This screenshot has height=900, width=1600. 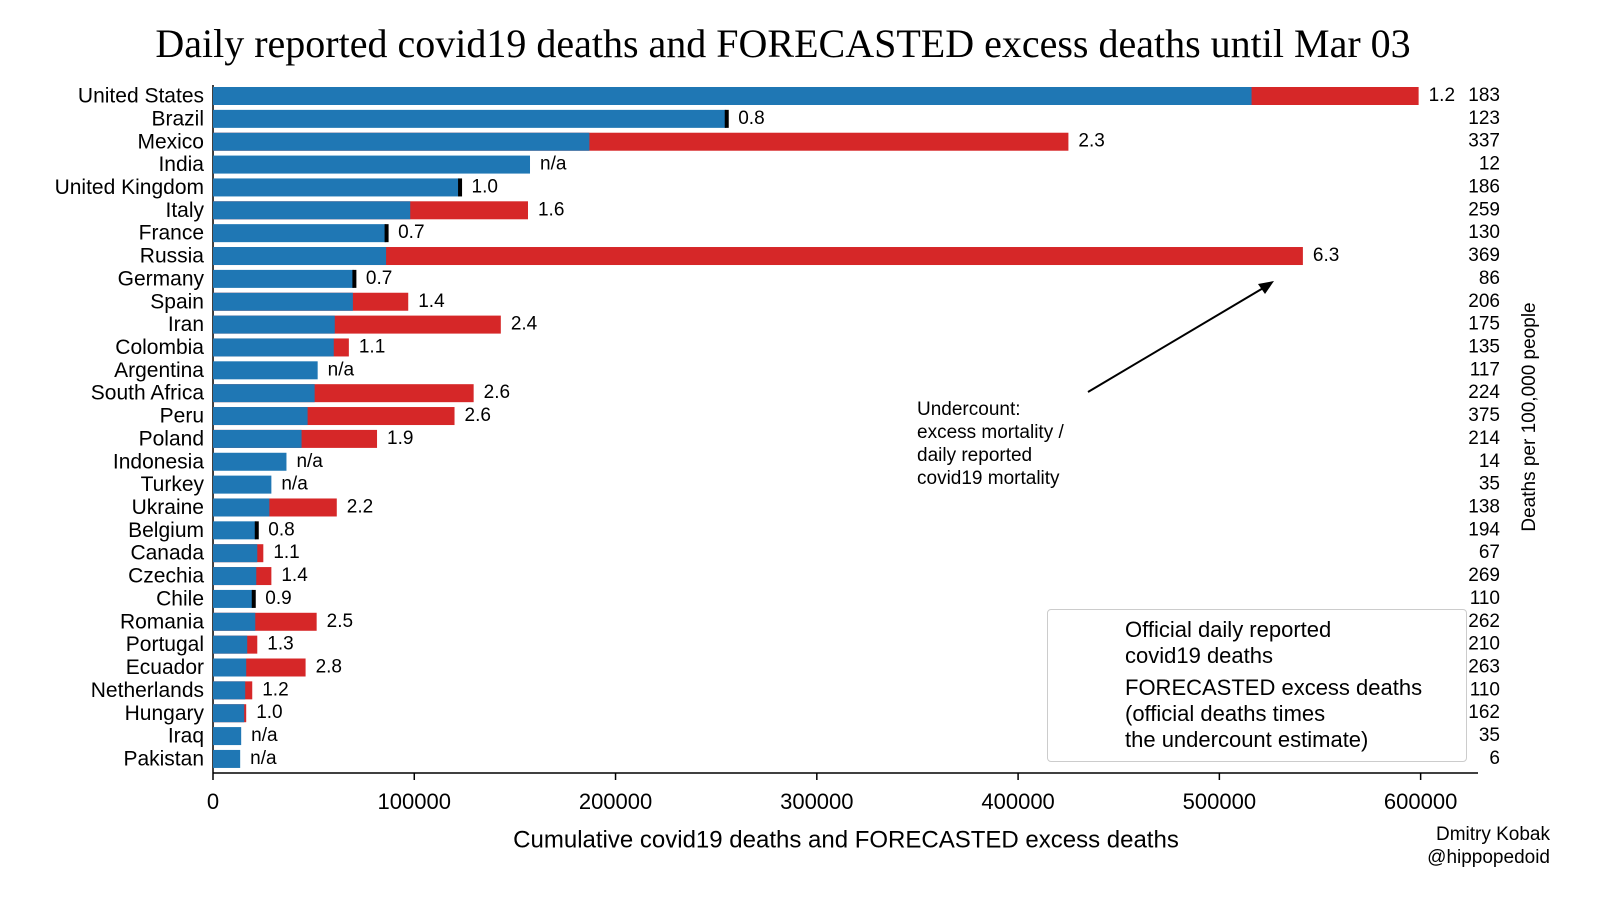 What do you see at coordinates (171, 233) in the screenshot?
I see `y-tick-label: France` at bounding box center [171, 233].